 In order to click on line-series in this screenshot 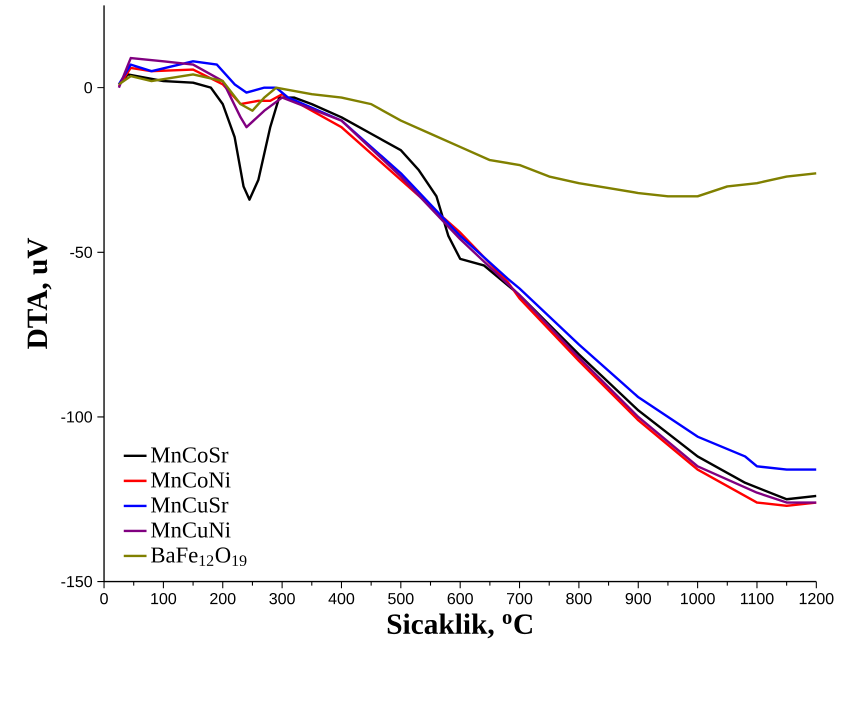, I will do `click(467, 135)`.